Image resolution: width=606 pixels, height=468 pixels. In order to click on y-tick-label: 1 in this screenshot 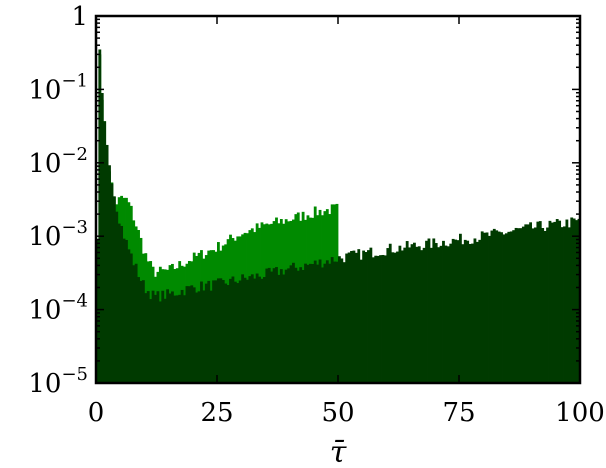, I will do `click(79, 17)`.